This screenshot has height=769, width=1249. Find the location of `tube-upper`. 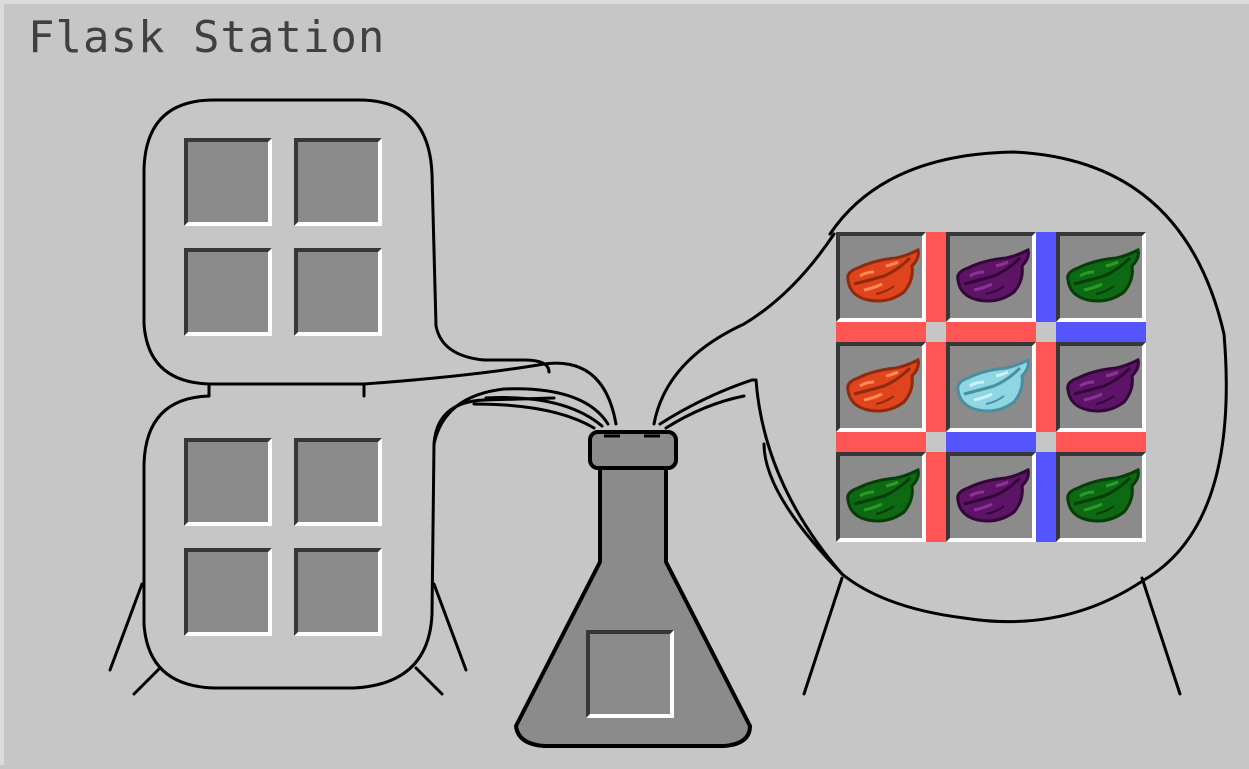

tube-upper is located at coordinates (490, 393).